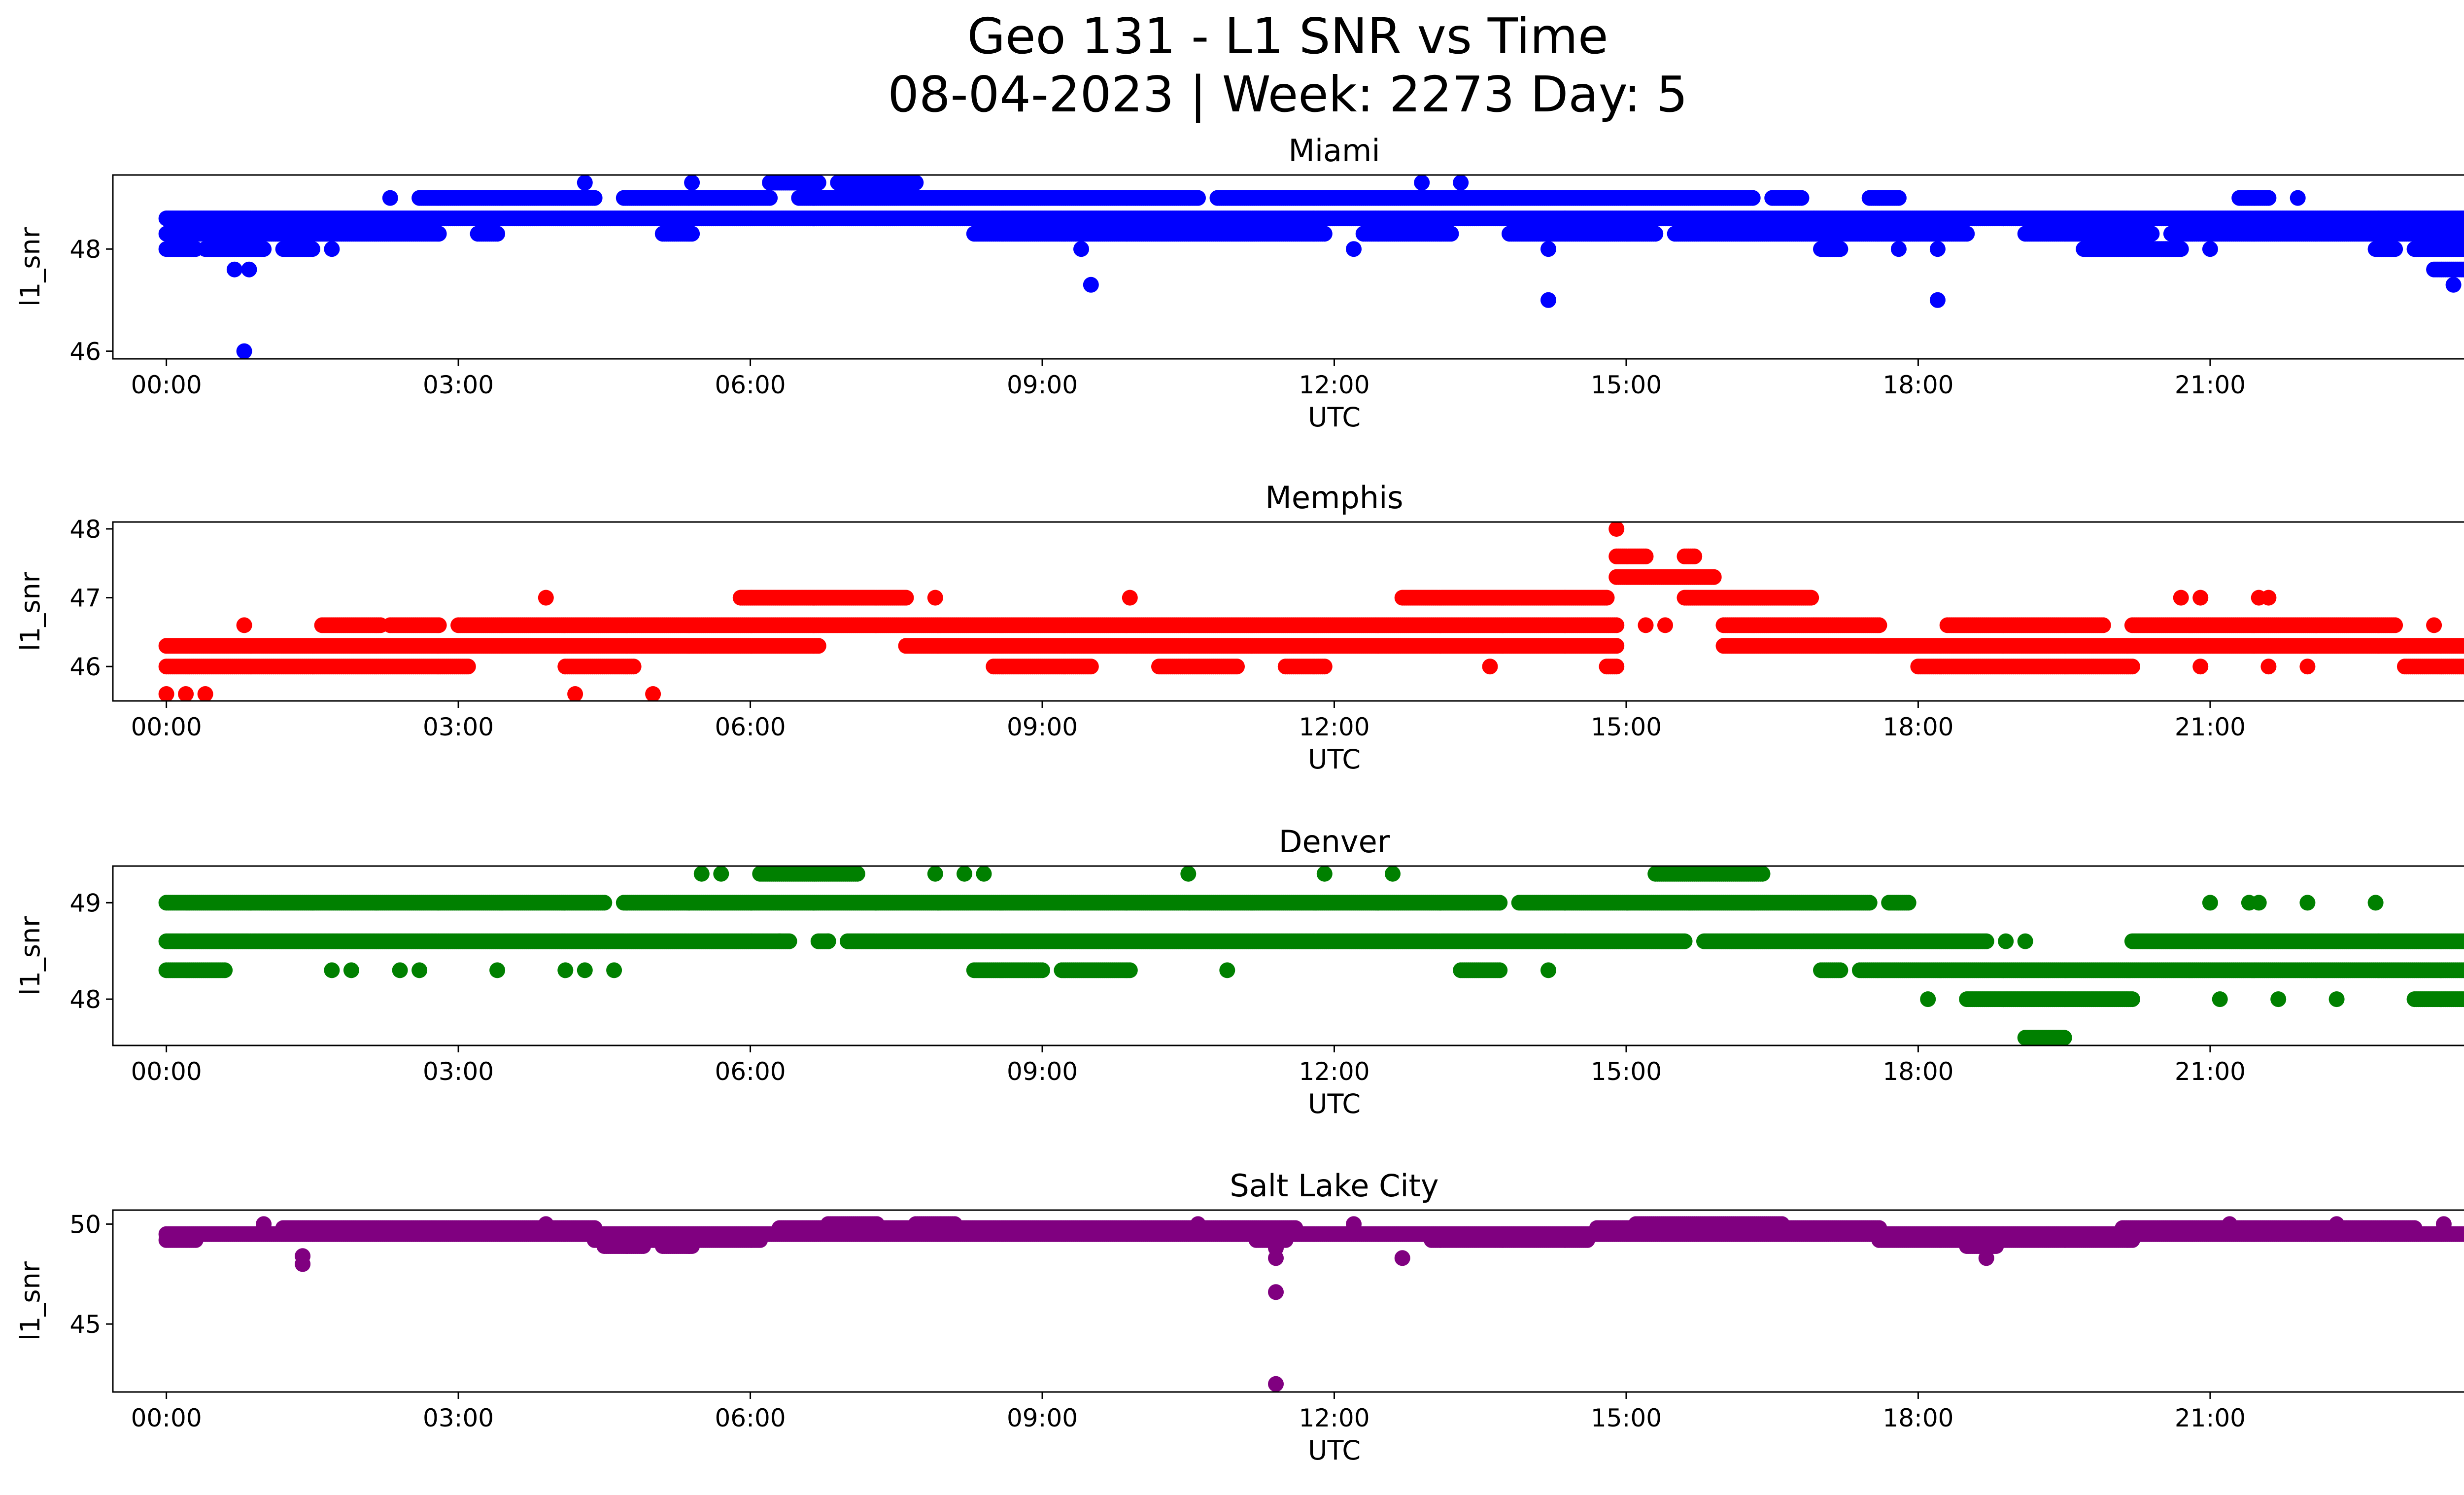 Image resolution: width=2464 pixels, height=1495 pixels. Describe the element at coordinates (458, 385) in the screenshot. I see `x-tick-label: 03:00` at that location.